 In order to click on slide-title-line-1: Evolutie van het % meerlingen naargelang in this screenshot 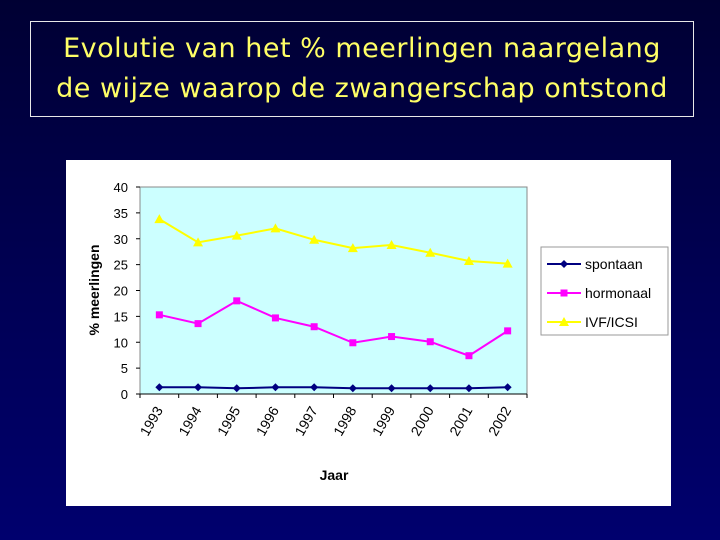, I will do `click(362, 48)`.